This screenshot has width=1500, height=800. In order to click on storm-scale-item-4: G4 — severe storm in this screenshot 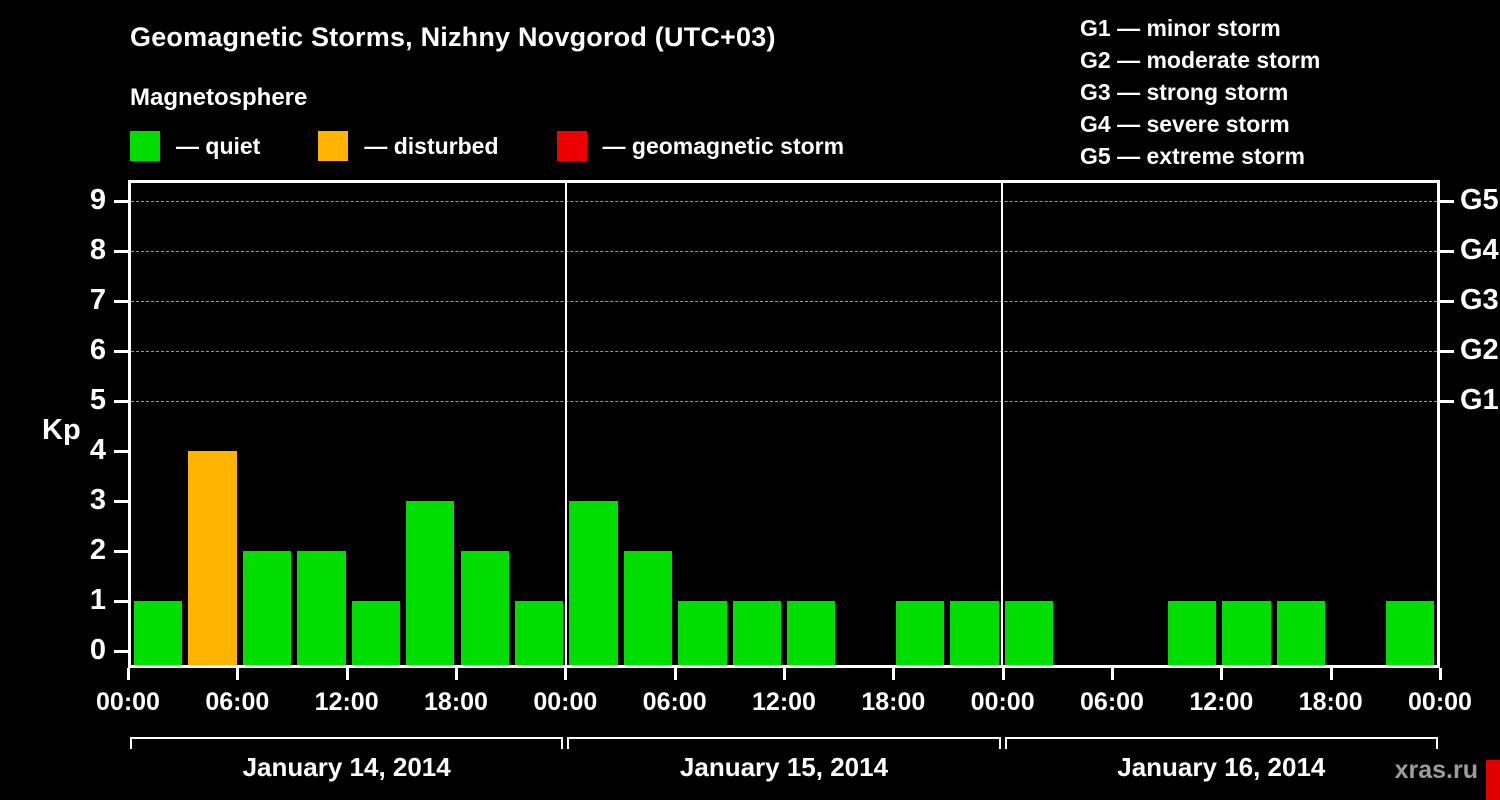, I will do `click(1185, 124)`.